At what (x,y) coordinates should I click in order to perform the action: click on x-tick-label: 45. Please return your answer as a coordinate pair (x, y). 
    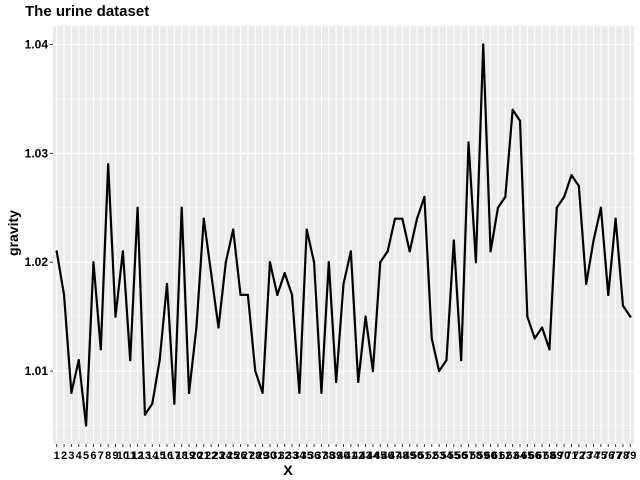
    Looking at the image, I should click on (380, 456).